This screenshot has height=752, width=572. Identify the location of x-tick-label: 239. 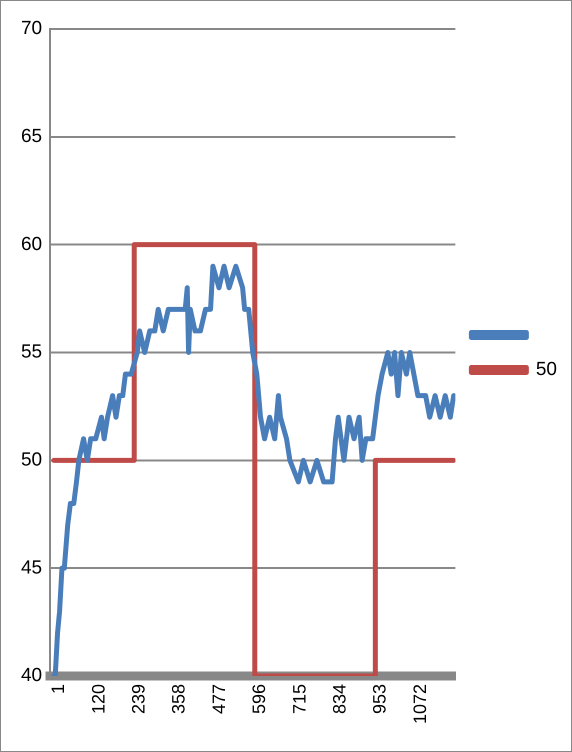
(138, 699).